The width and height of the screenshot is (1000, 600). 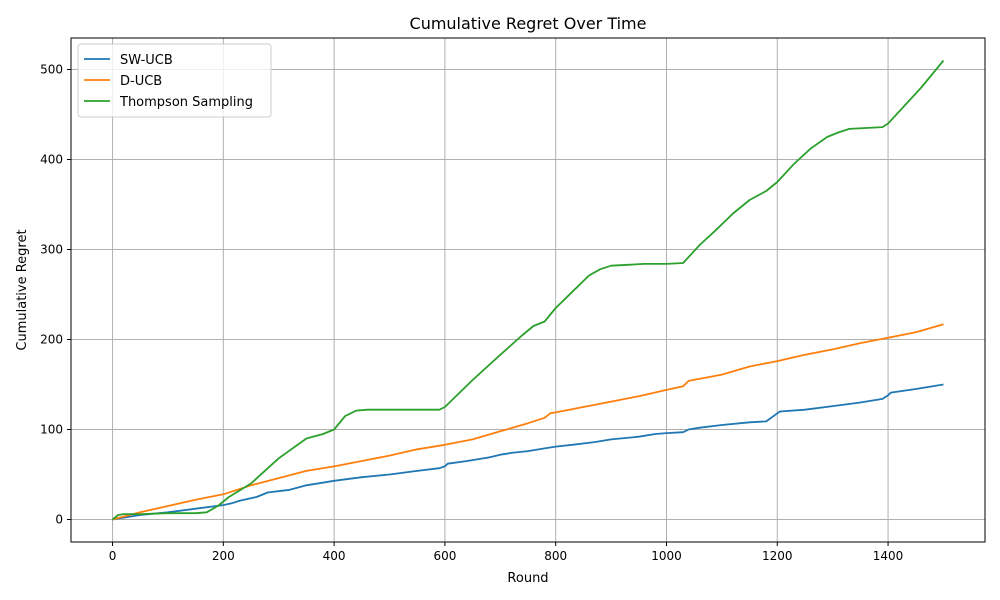 What do you see at coordinates (334, 556) in the screenshot?
I see `x-tick-label: 400` at bounding box center [334, 556].